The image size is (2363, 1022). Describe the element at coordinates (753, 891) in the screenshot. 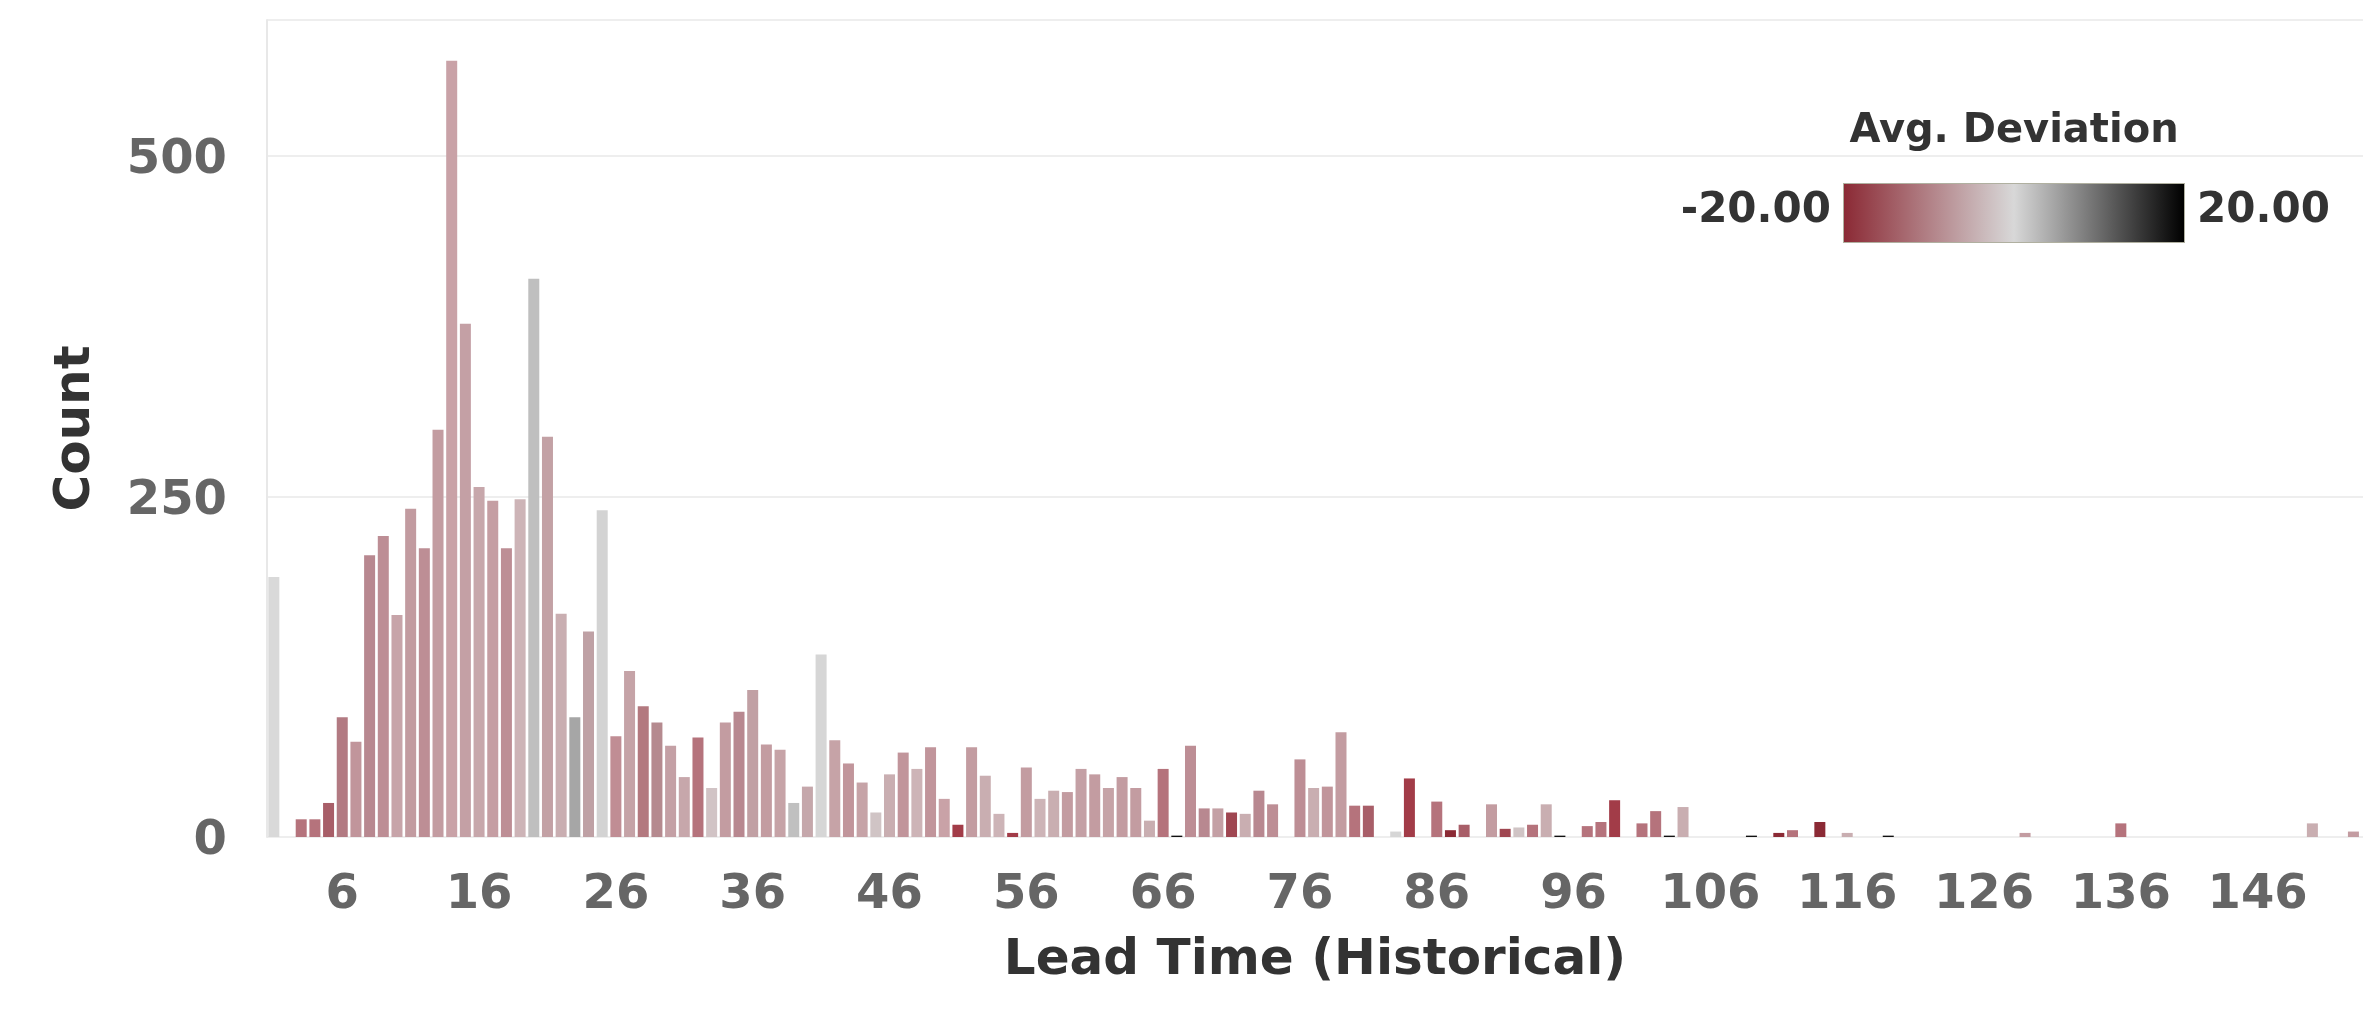

I see `x-tick-label: 36` at that location.